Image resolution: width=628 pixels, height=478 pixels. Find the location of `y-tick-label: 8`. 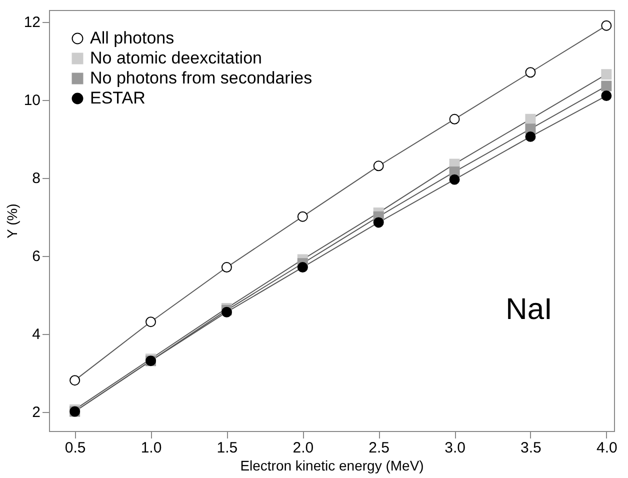

y-tick-label: 8 is located at coordinates (36, 179).